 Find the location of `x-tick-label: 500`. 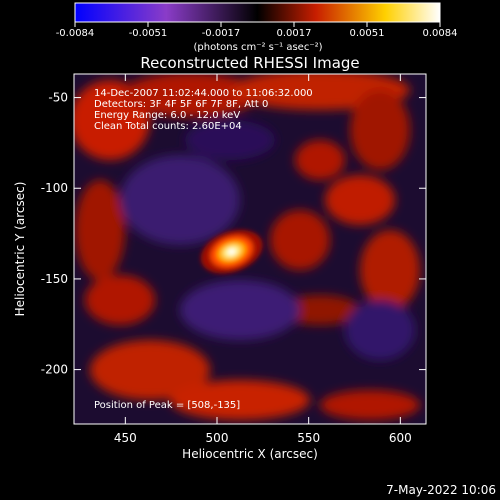

x-tick-label: 500 is located at coordinates (217, 438).